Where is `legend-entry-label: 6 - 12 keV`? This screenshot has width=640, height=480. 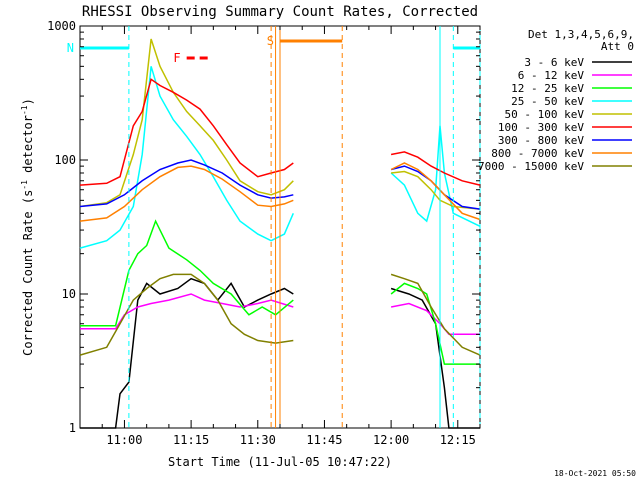
legend-entry-label: 6 - 12 keV is located at coordinates (551, 75).